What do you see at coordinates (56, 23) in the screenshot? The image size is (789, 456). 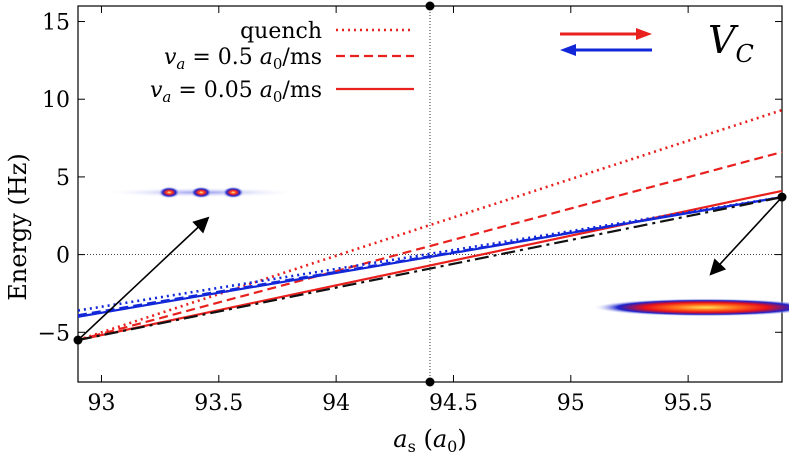 I see `y-tick-label: 15` at bounding box center [56, 23].